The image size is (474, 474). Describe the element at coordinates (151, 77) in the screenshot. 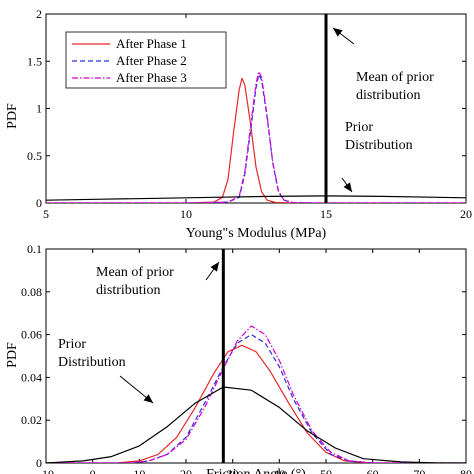

I see `legend-label: After Phase 3` at that location.